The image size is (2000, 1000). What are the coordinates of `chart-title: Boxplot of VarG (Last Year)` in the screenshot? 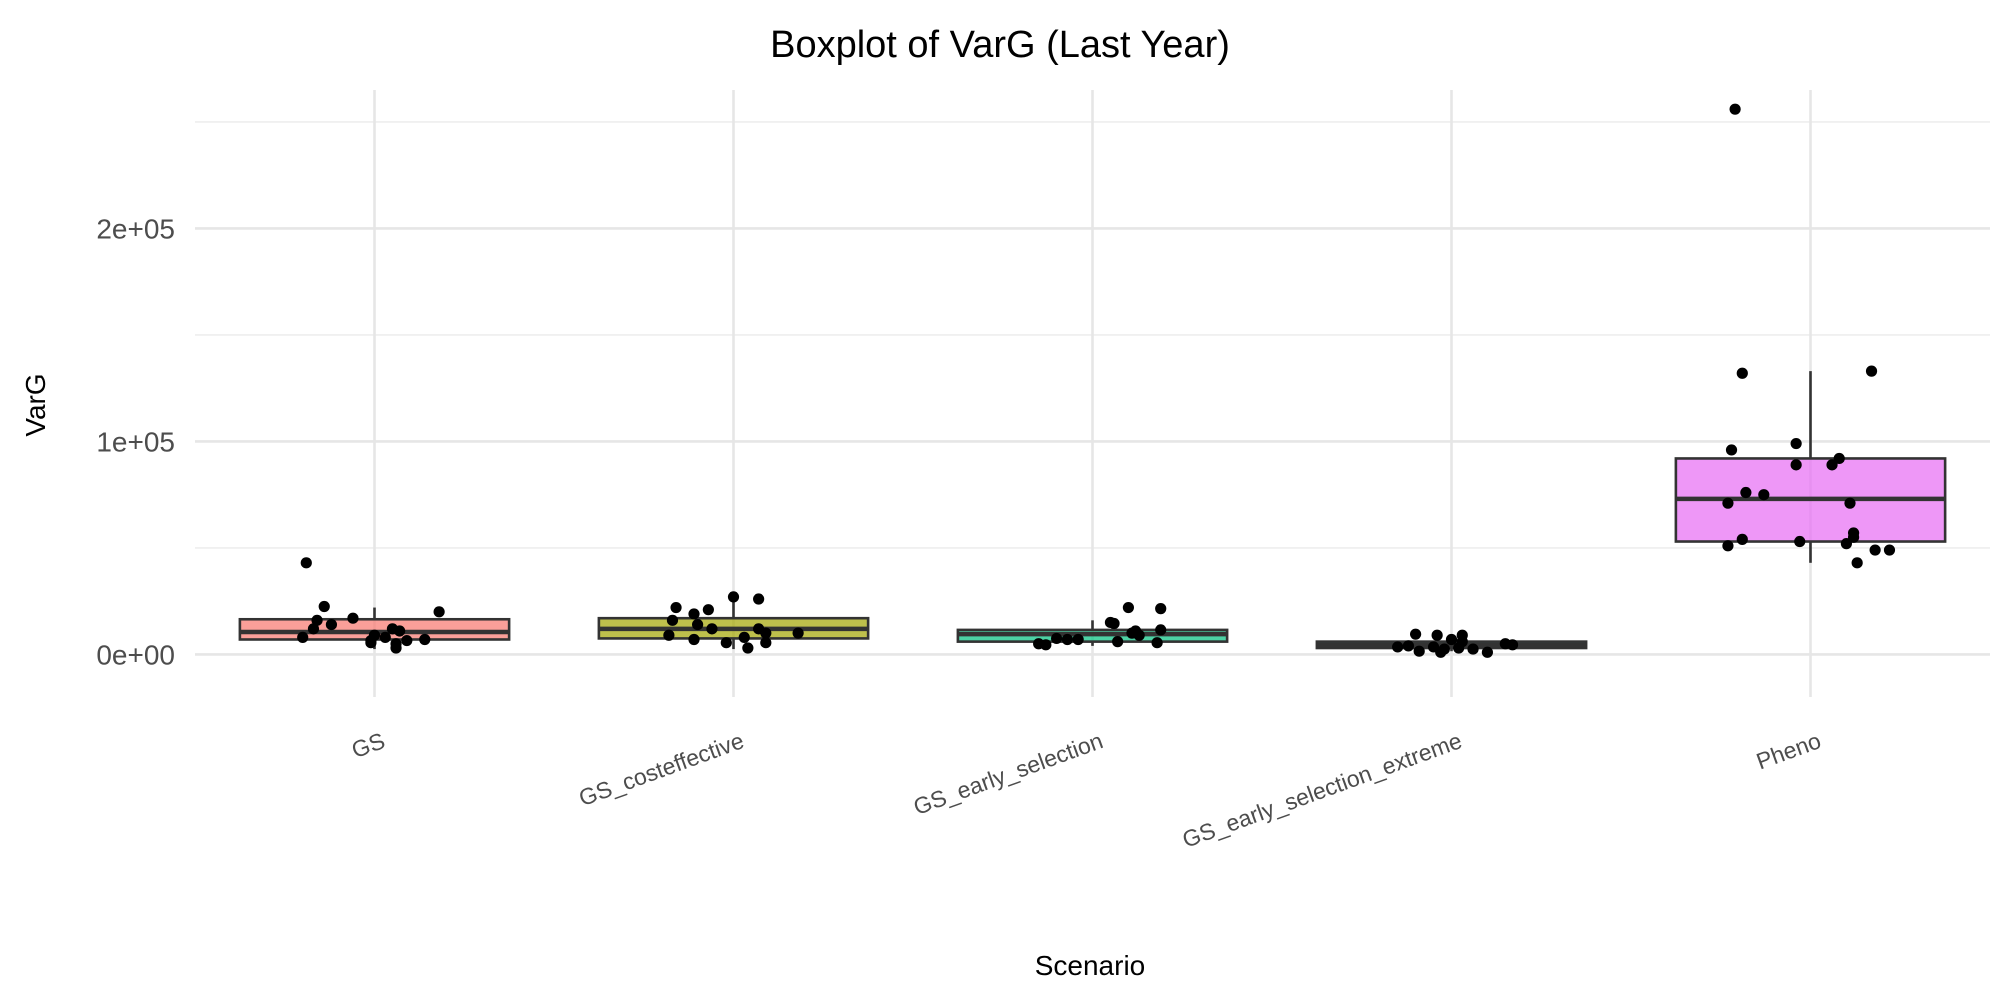 It's located at (1000, 45).